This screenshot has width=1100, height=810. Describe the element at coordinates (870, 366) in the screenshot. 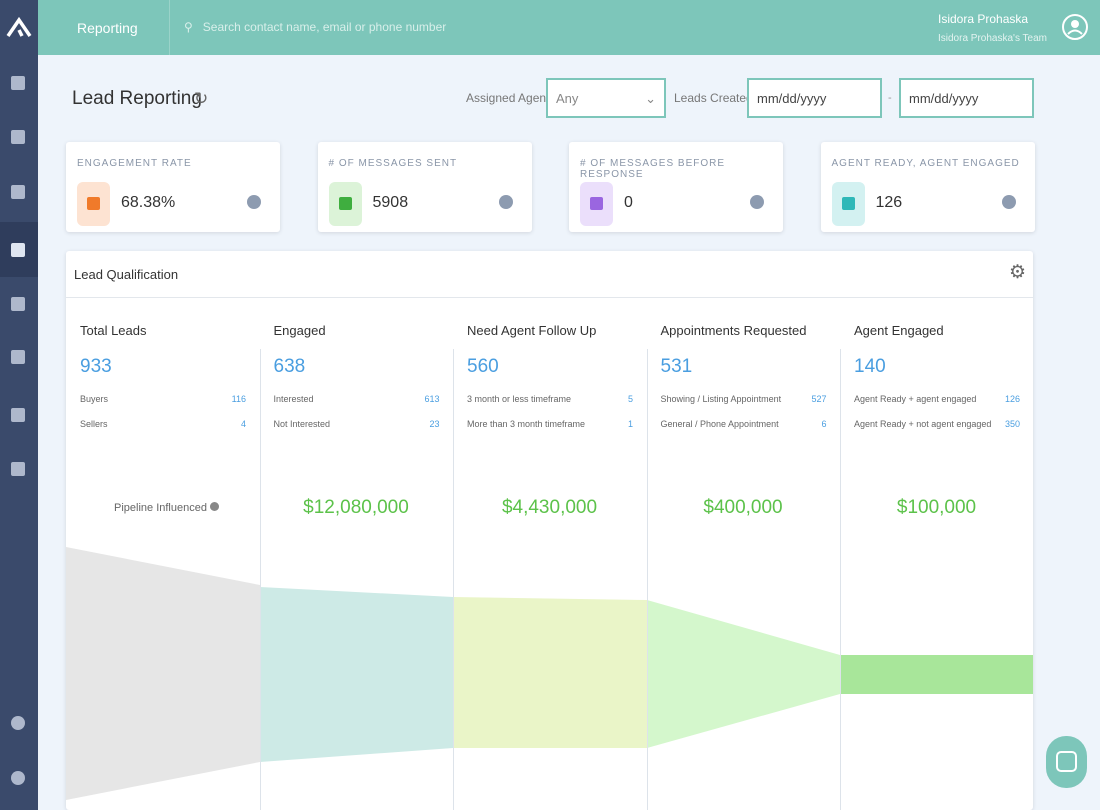

I see `column-total: 140` at that location.